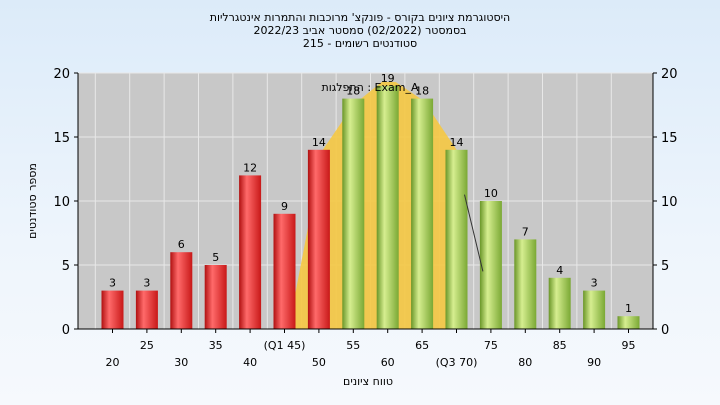  Describe the element at coordinates (284, 206) in the screenshot. I see `bar-value-label: 9` at that location.